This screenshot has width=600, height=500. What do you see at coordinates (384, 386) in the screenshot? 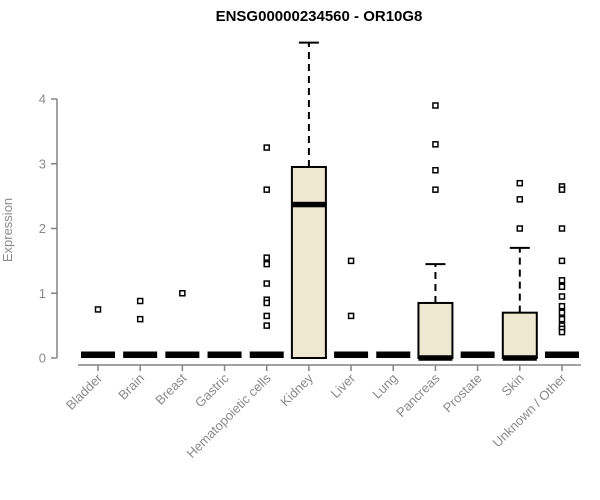
I see `x-tick-label: Lung` at bounding box center [384, 386].